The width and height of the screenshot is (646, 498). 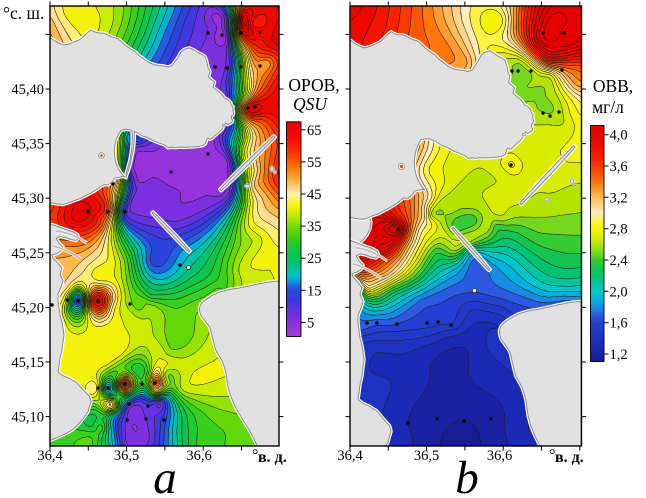 I want to click on svg-text: мг/л, so click(x=608, y=107).